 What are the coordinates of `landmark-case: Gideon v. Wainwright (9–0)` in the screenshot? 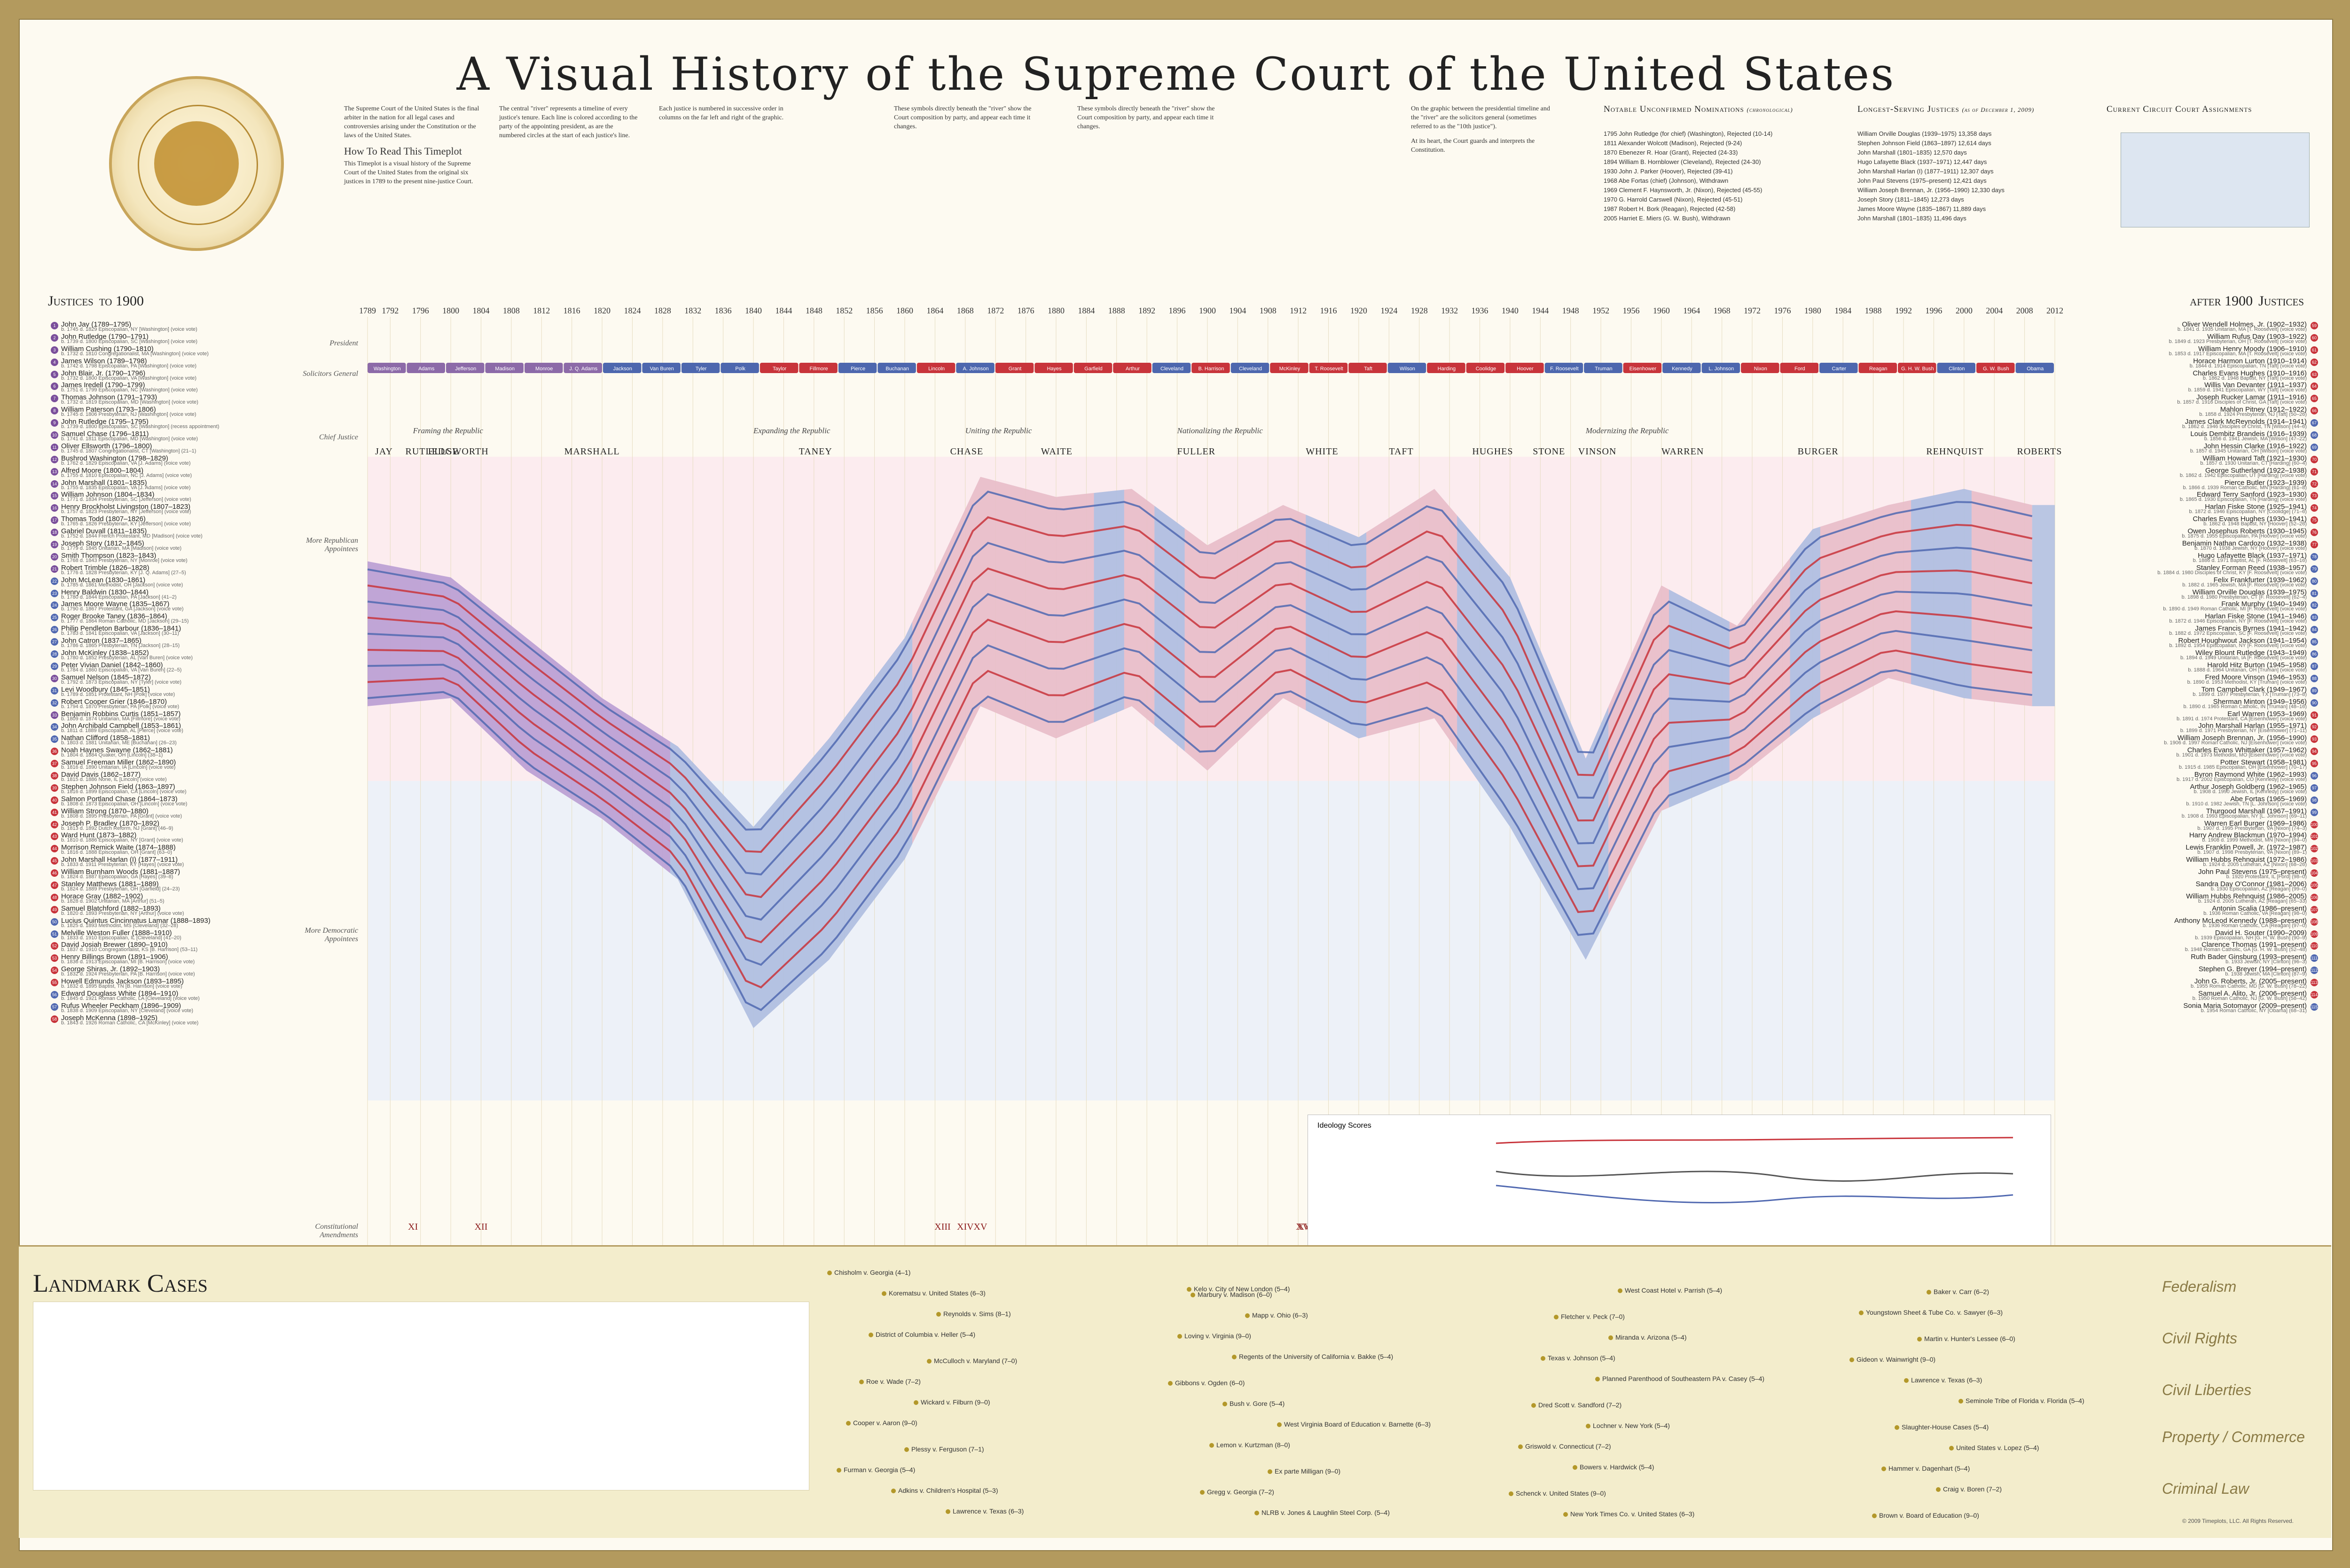 It's located at (1892, 1360).